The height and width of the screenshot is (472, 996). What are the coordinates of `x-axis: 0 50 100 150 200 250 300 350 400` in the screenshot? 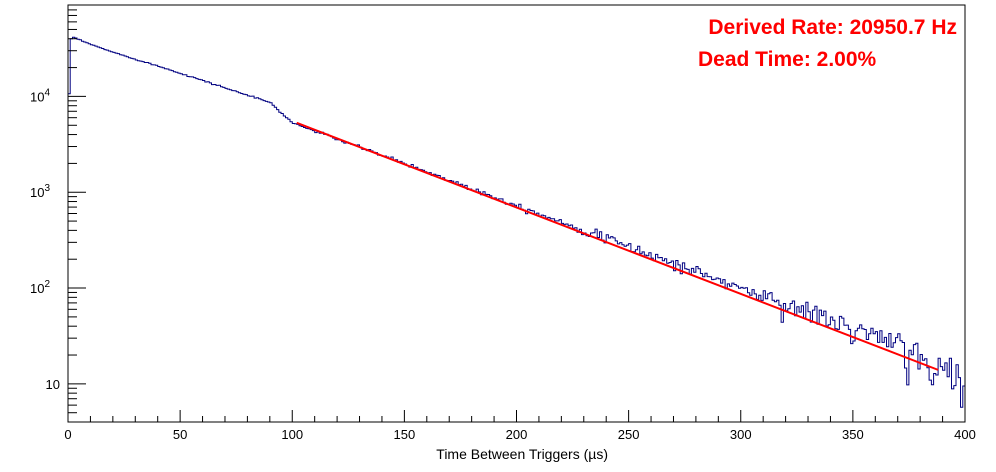 It's located at (520, 426).